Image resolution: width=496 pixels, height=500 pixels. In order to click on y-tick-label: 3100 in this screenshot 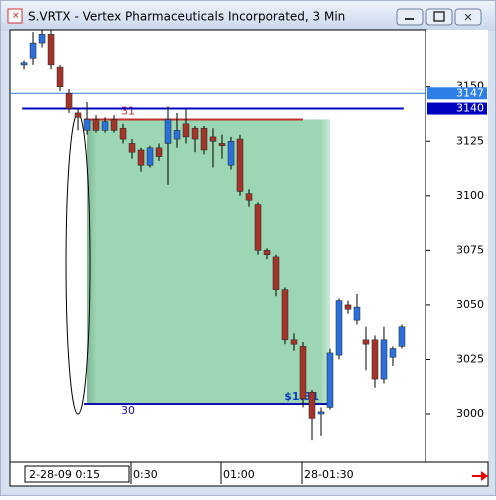, I will do `click(470, 195)`.